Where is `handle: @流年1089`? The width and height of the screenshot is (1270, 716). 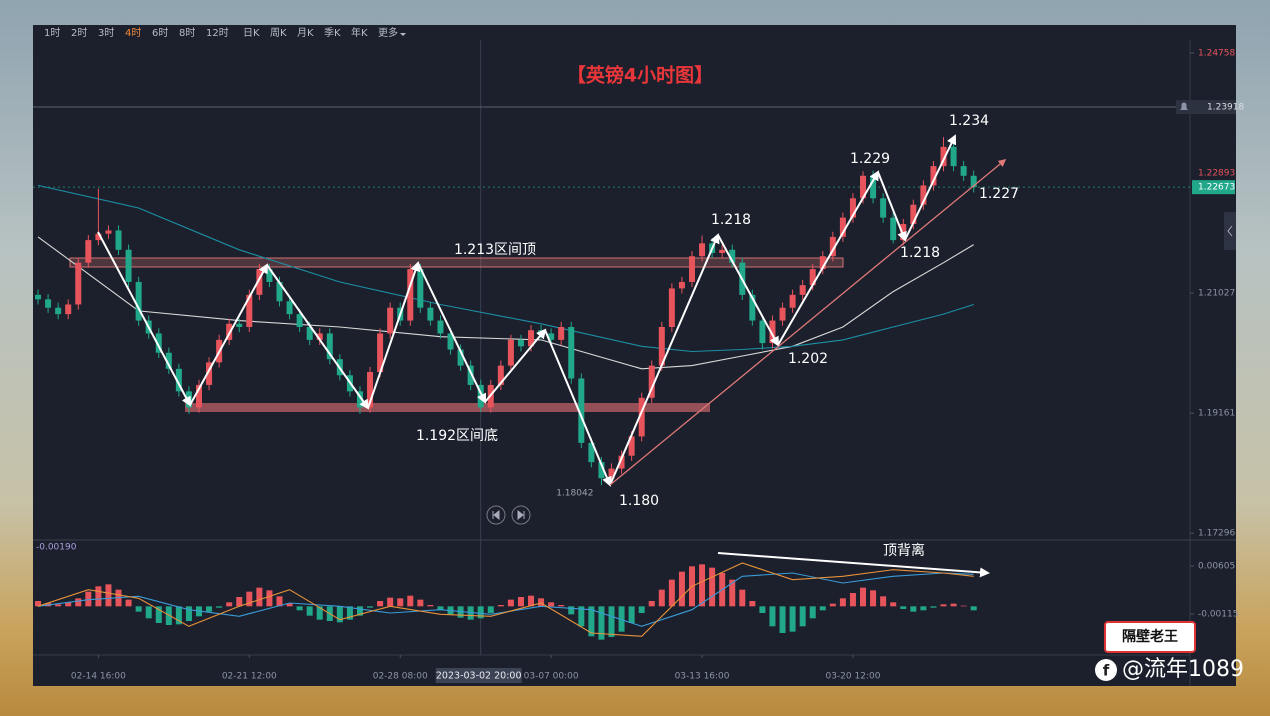 handle: @流年1089 is located at coordinates (1183, 669).